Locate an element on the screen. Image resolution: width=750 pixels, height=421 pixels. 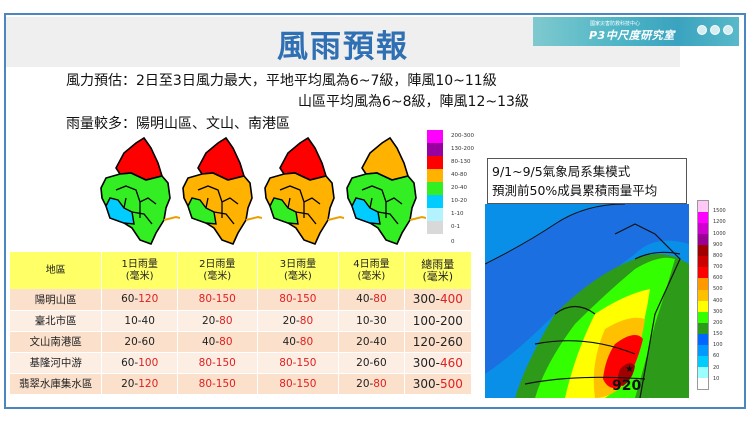
daily-map-day4 is located at coordinates (384, 188).